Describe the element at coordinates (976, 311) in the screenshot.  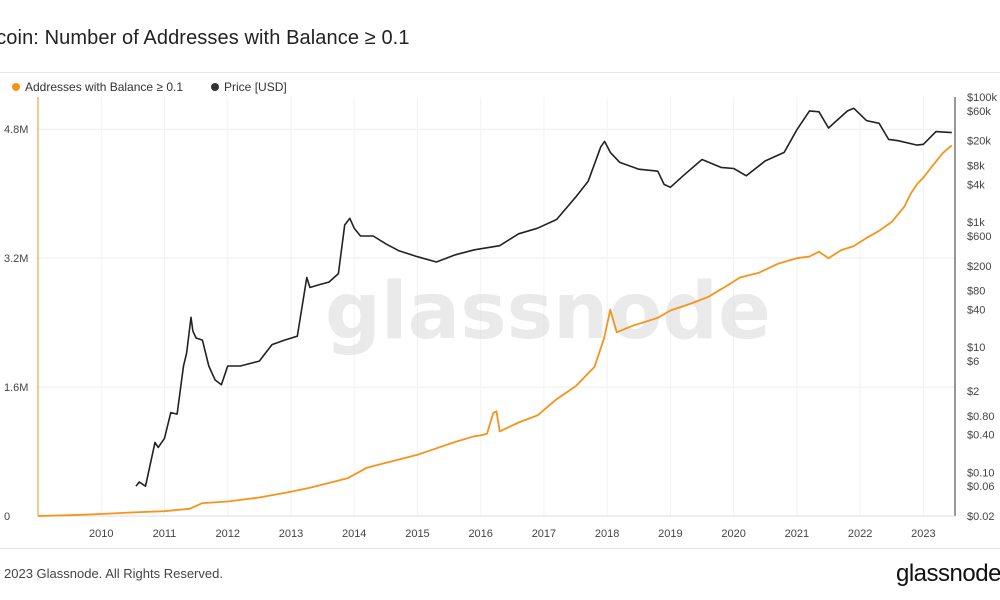
I see `right-tick-label: $40` at that location.